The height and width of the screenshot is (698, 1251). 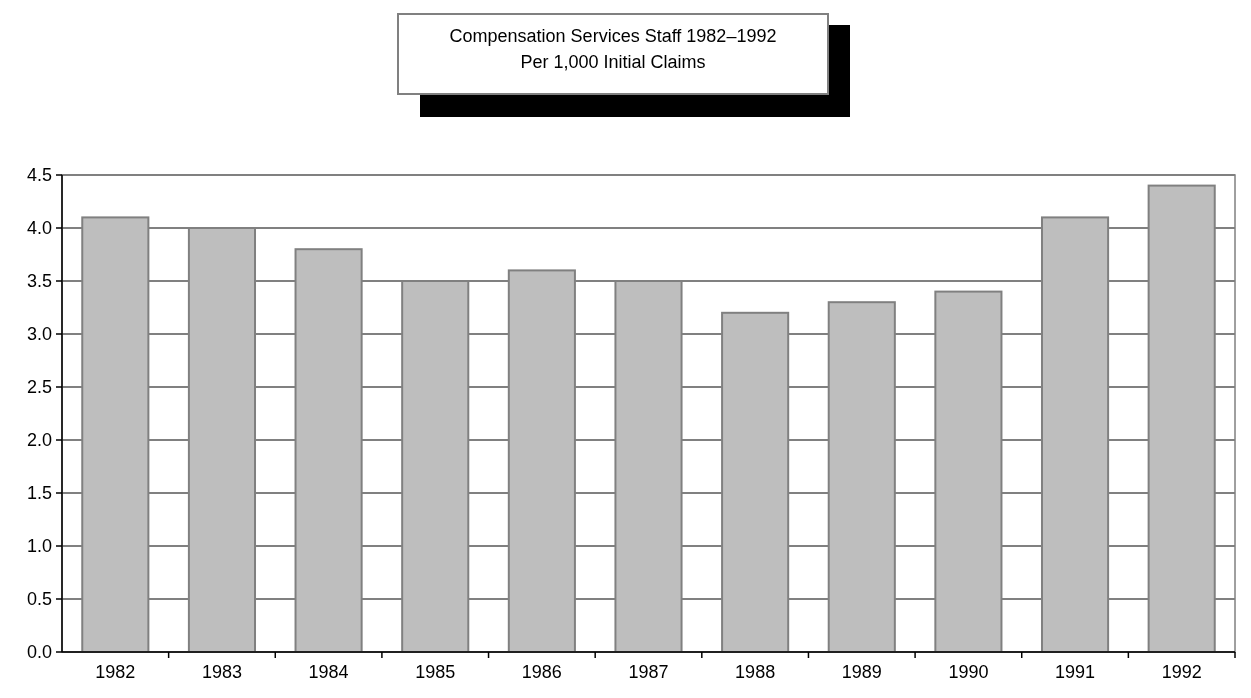 What do you see at coordinates (1075, 672) in the screenshot?
I see `x-tick-label: 1991` at bounding box center [1075, 672].